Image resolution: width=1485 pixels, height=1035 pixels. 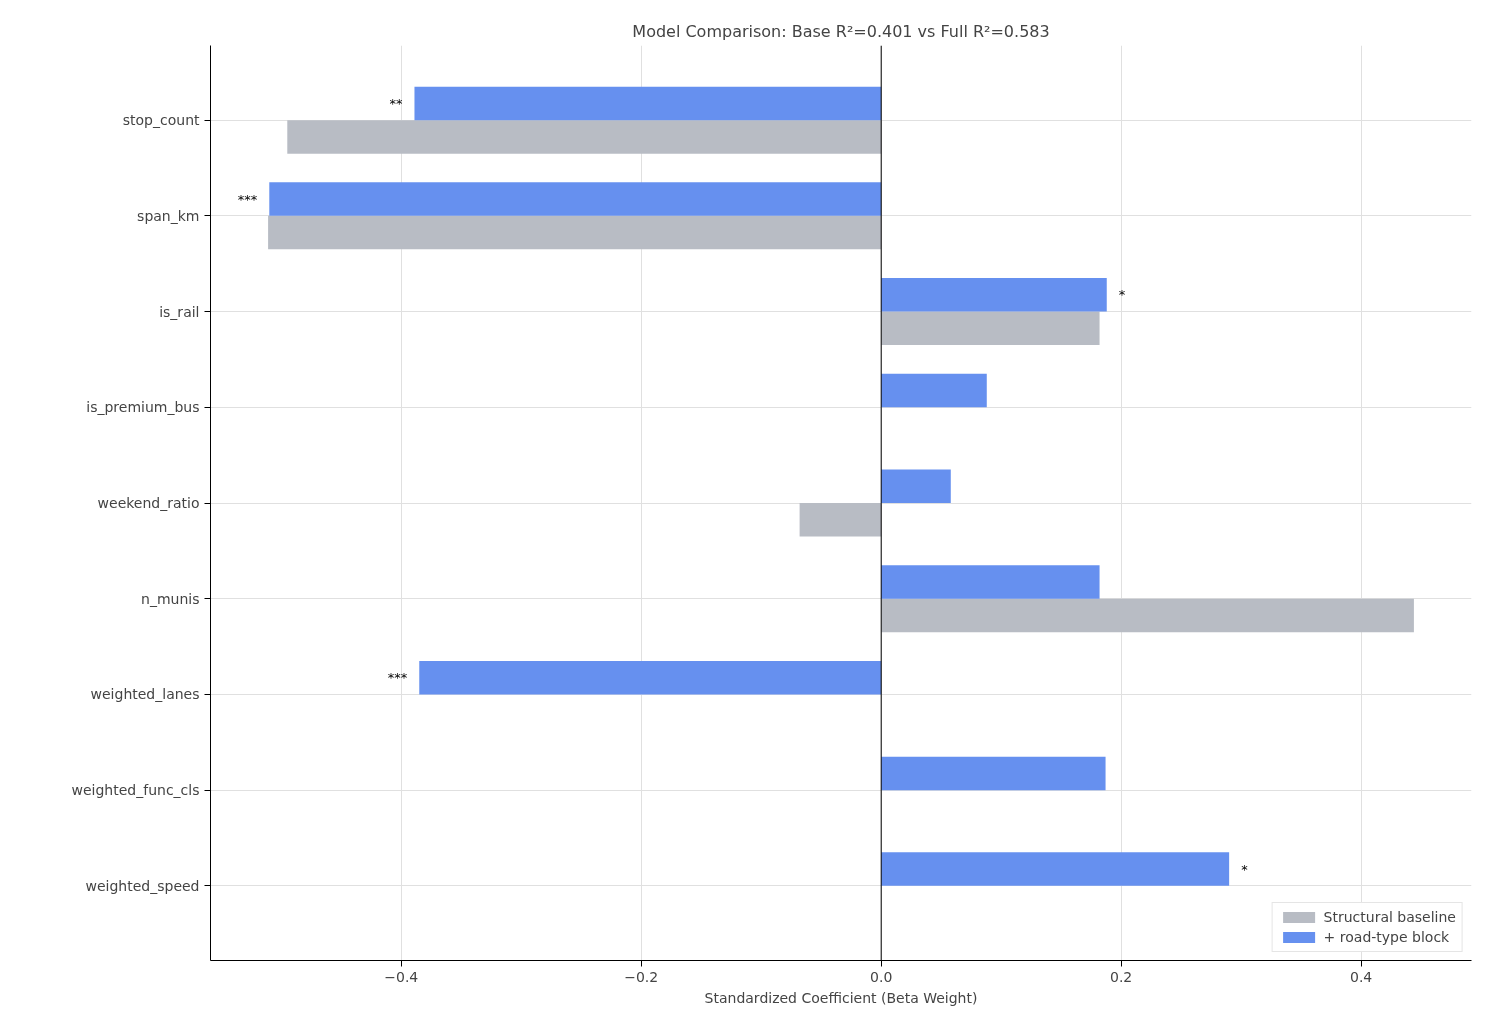 What do you see at coordinates (1386, 937) in the screenshot?
I see `legend-label: + road-type block` at bounding box center [1386, 937].